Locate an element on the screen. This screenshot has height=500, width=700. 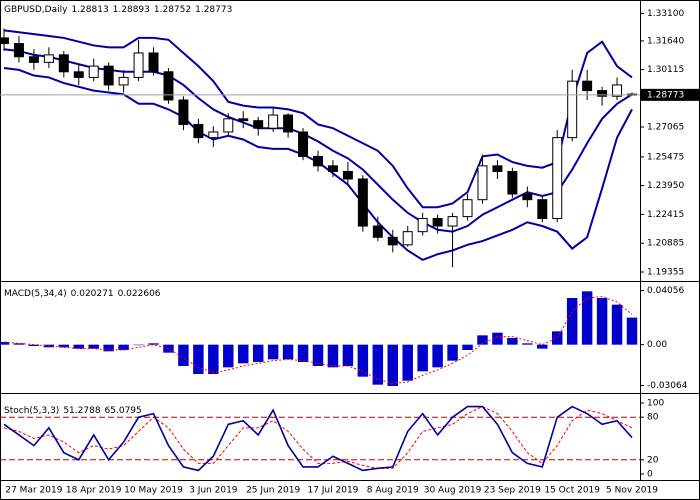
x-tick-label: 3 Jun 2019 is located at coordinates (213, 491).